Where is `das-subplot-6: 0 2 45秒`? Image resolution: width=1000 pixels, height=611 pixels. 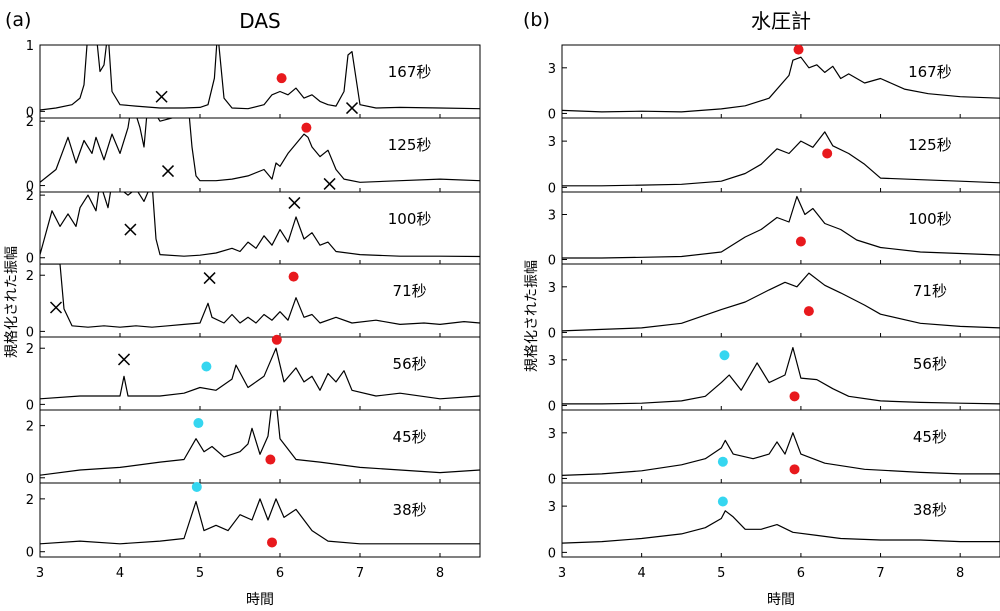 das-subplot-6: 0 2 45秒 is located at coordinates (253, 448).